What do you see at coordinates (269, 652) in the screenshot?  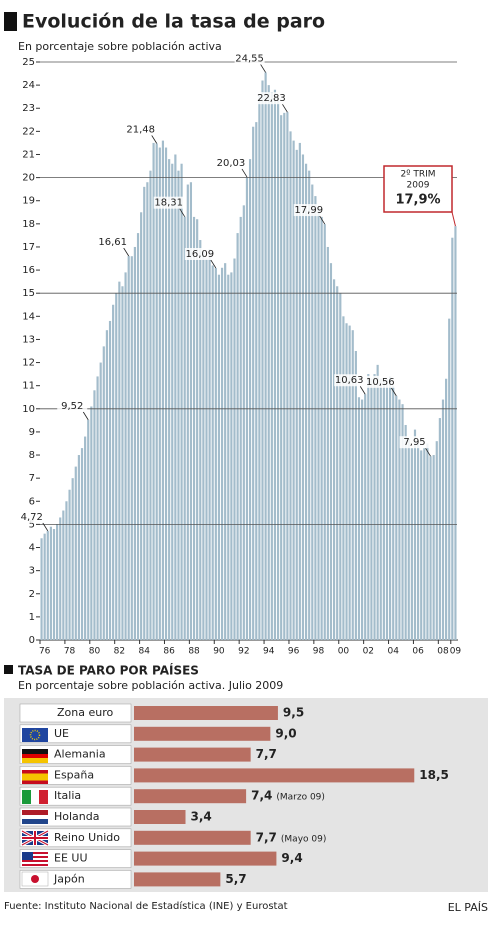 I see `x-tick-label: 94` at bounding box center [269, 652].